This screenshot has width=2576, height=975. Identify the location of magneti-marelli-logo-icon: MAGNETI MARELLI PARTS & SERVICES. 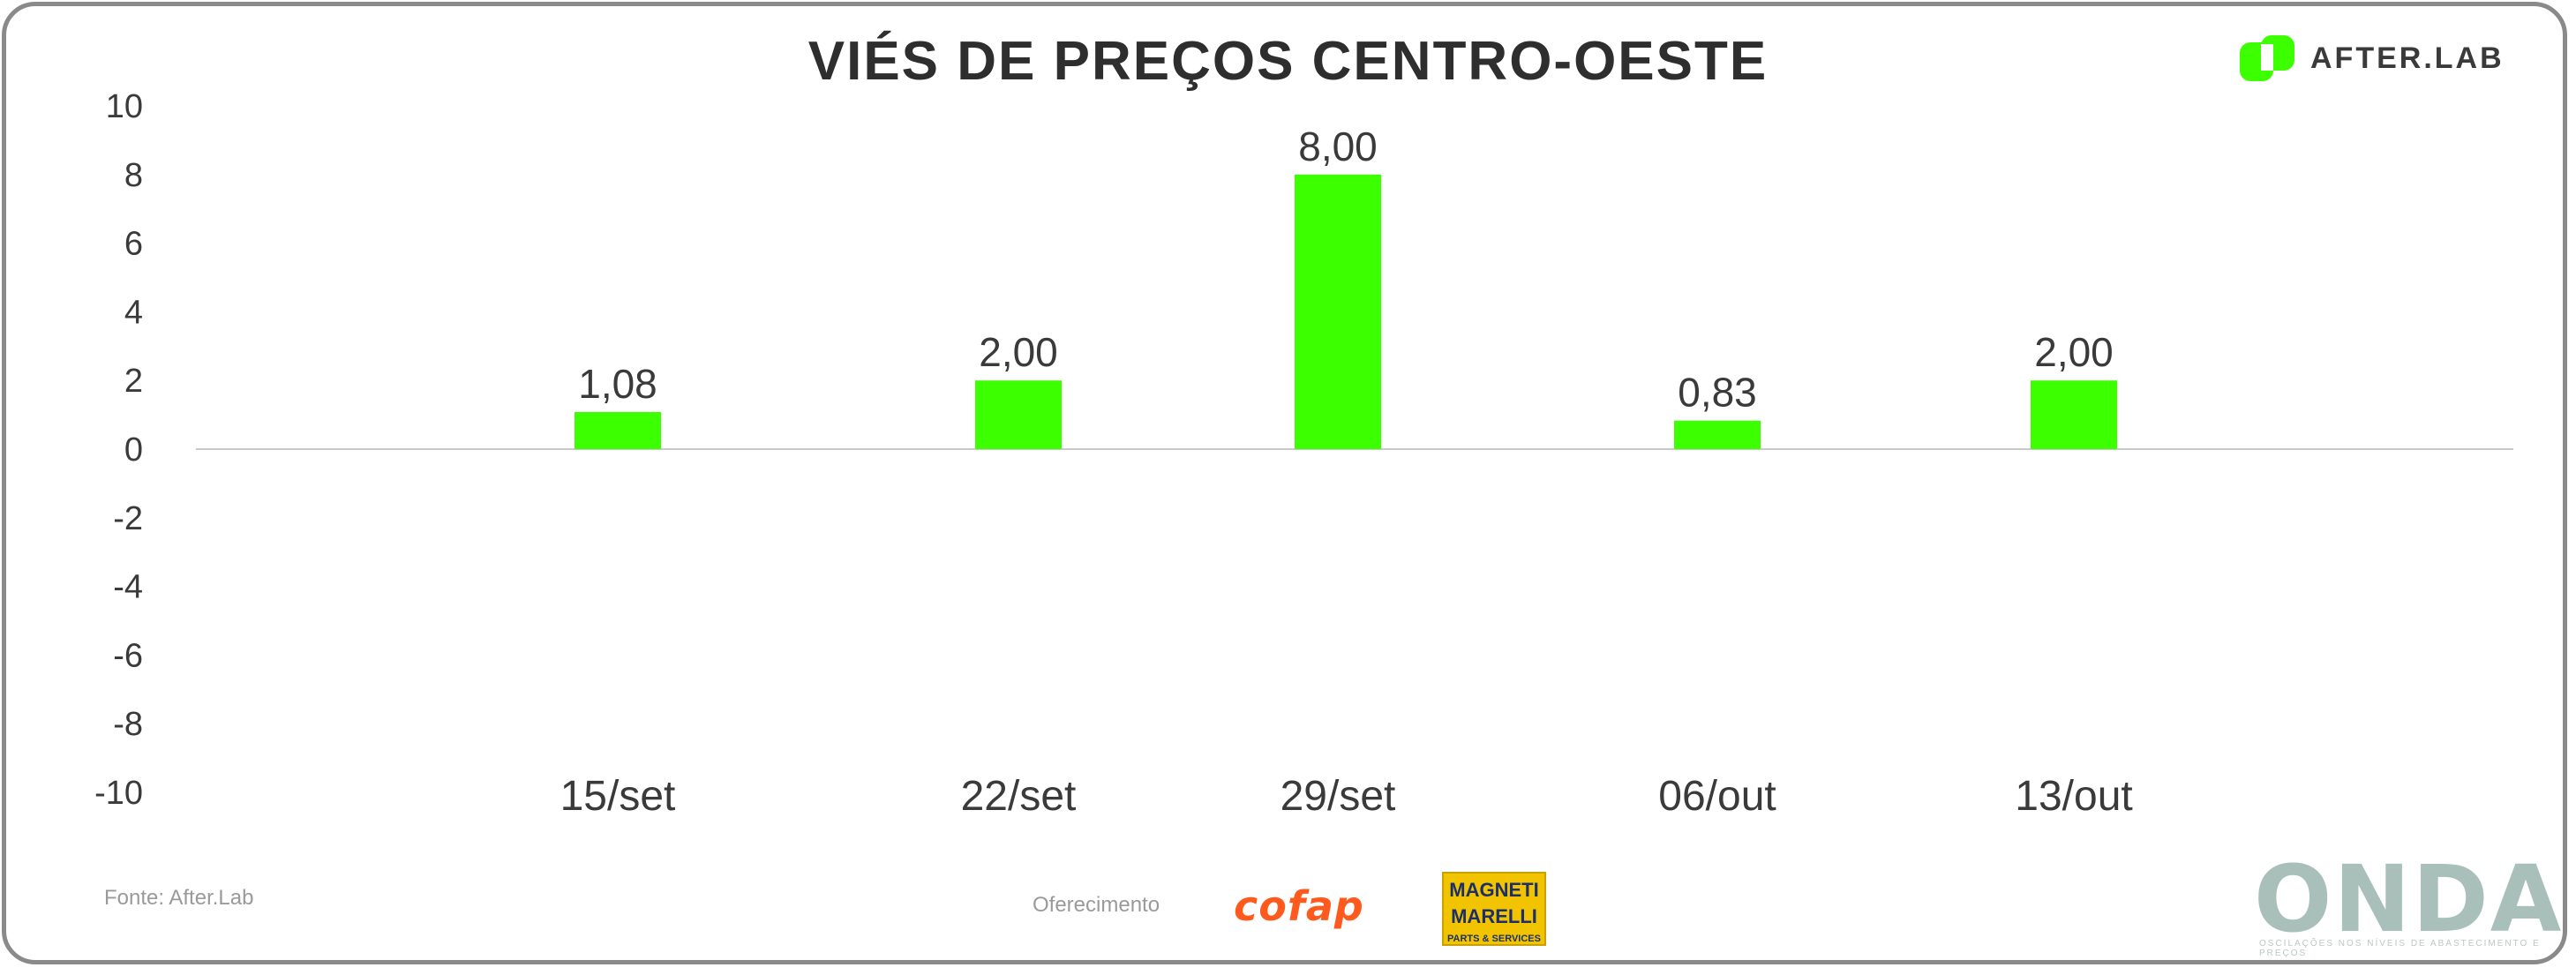
(1494, 909).